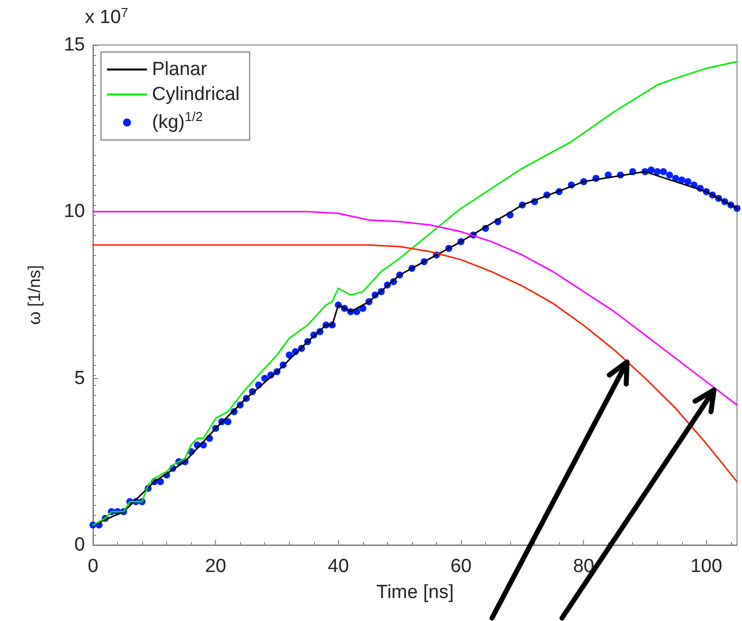 This screenshot has height=621, width=742. Describe the element at coordinates (415, 592) in the screenshot. I see `x-axis-title: Time [ns]` at that location.